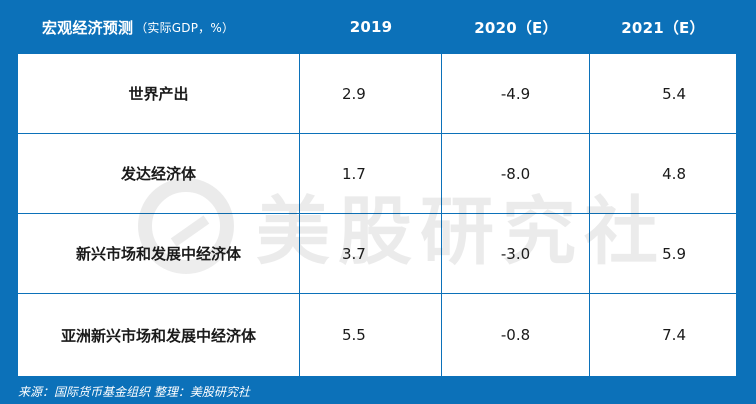 Image resolution: width=756 pixels, height=404 pixels. I want to click on header-label-cell: 宏观经济预测 （实际GDP，%）, so click(159, 27).